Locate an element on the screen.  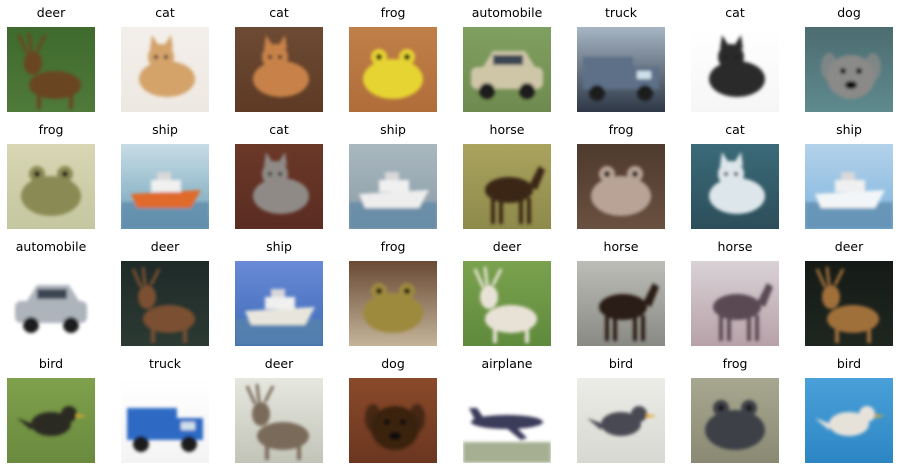
image-label: airplane is located at coordinates (507, 363).